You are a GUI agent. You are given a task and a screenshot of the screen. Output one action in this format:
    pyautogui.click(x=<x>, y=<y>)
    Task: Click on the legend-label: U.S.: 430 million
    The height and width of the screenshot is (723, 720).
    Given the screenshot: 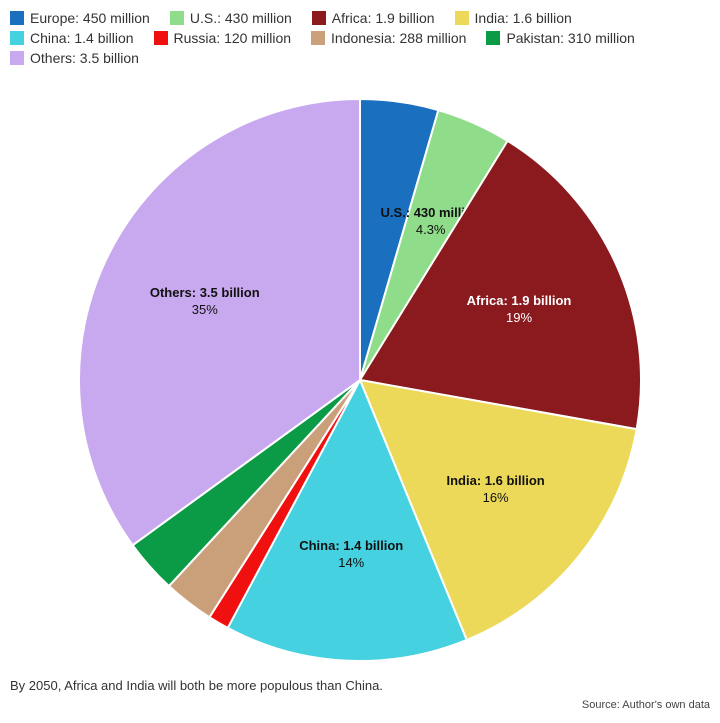 What is the action you would take?
    pyautogui.click(x=240, y=18)
    